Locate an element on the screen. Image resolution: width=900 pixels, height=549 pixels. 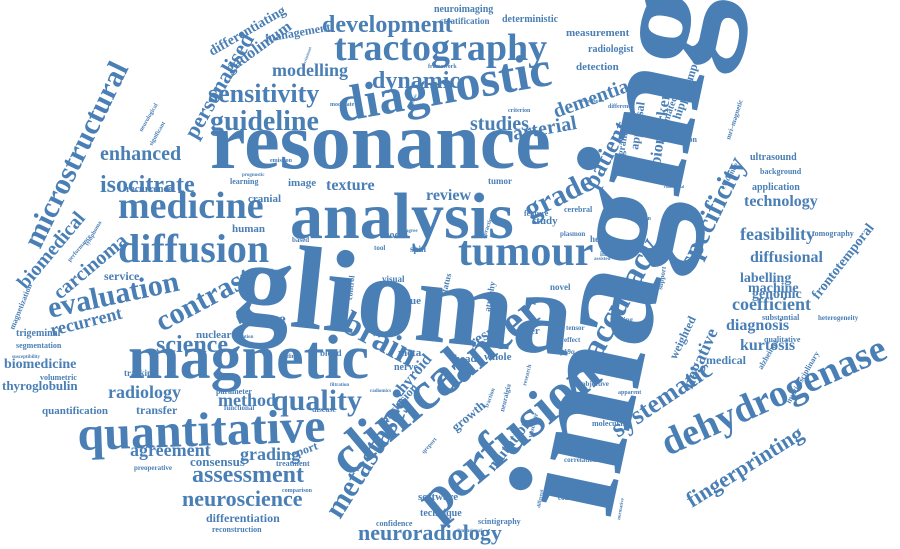
word-visual: visual is located at coordinates (393, 279).